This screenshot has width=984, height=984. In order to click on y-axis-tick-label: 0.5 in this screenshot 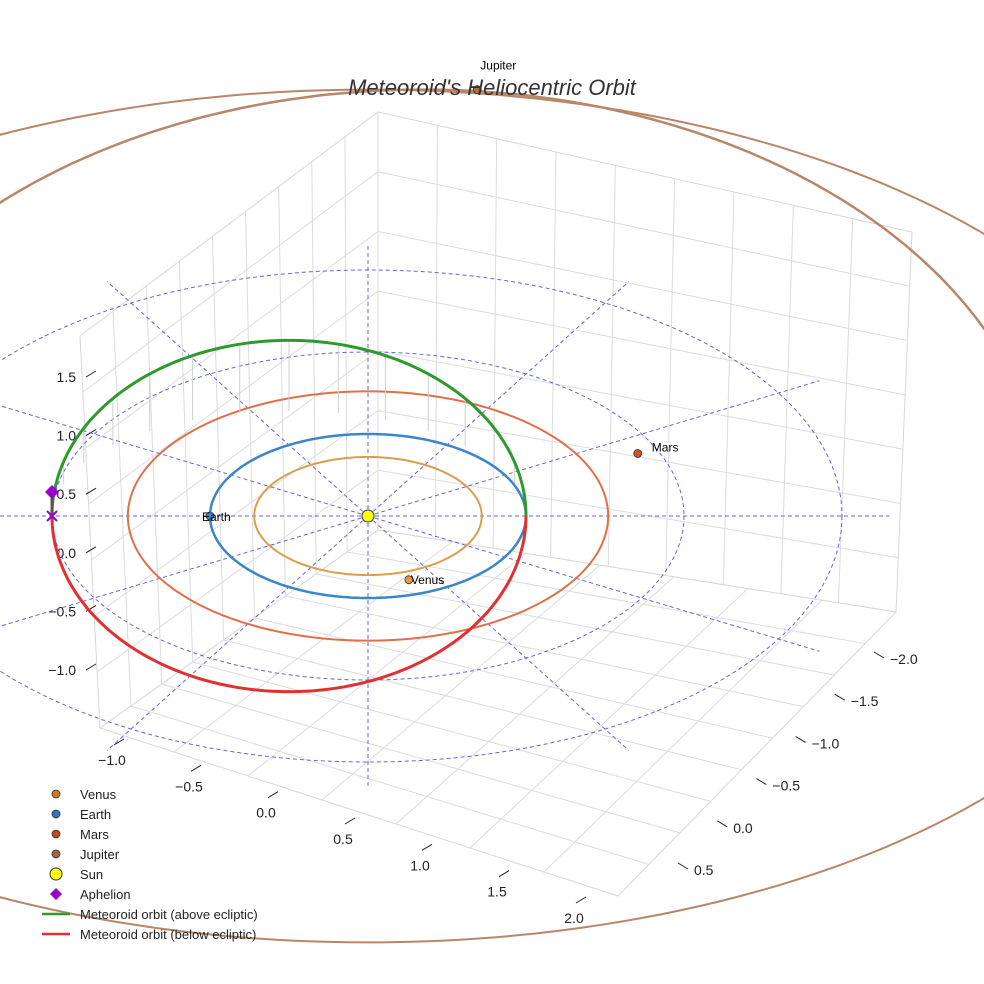, I will do `click(704, 870)`.